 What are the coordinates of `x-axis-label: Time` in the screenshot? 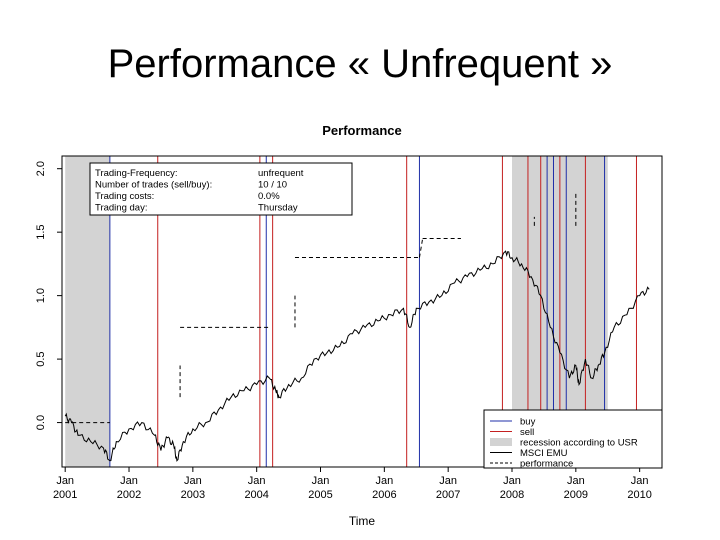 It's located at (362, 521).